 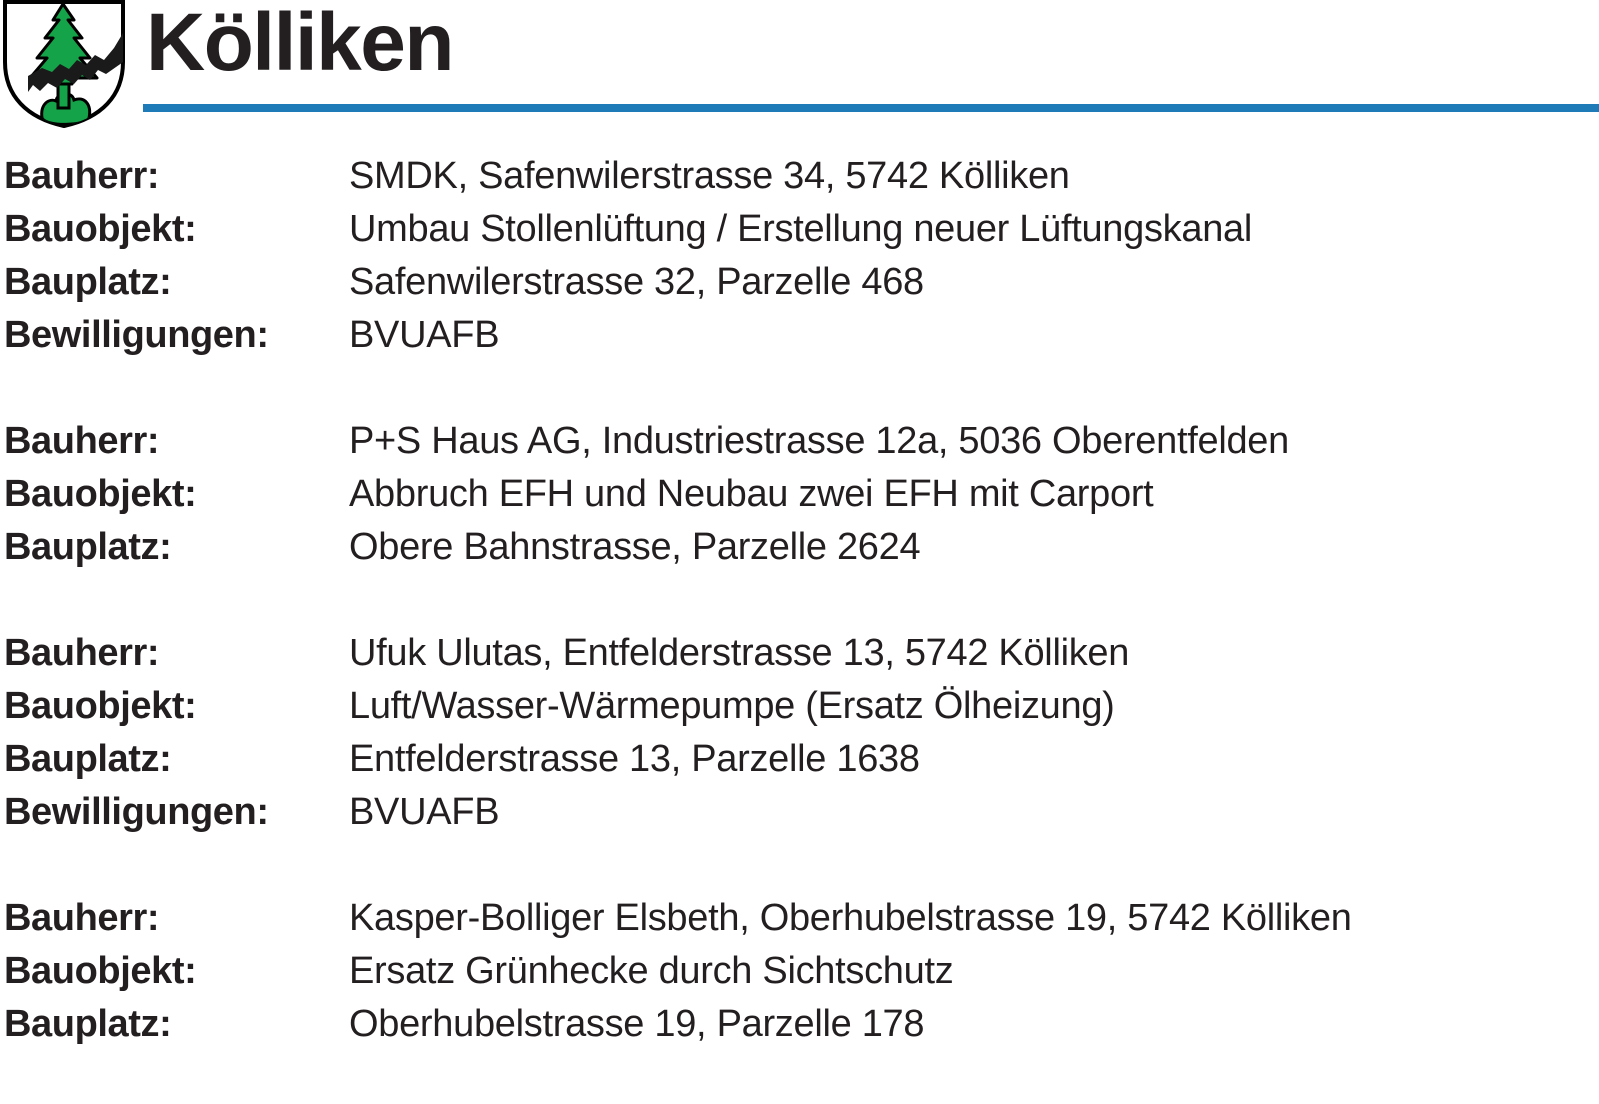 I want to click on title-underline-rule, so click(x=871, y=108).